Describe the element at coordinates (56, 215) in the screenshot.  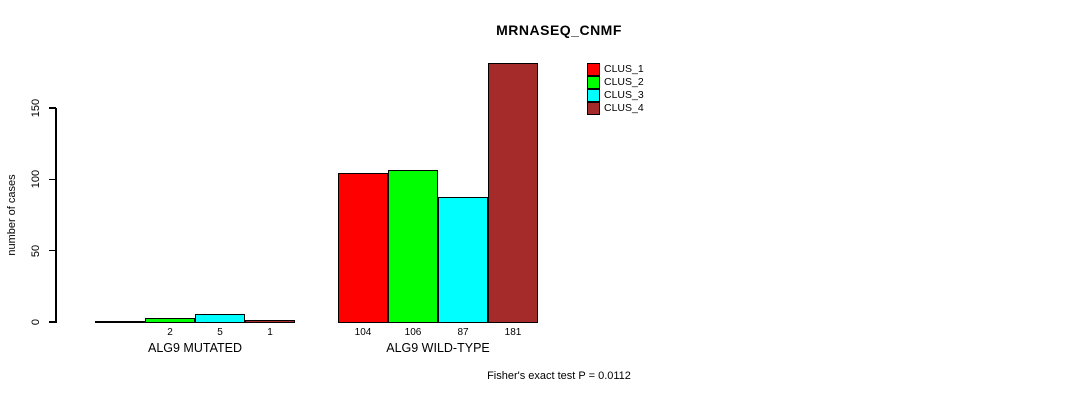
I see `y-axis-line` at that location.